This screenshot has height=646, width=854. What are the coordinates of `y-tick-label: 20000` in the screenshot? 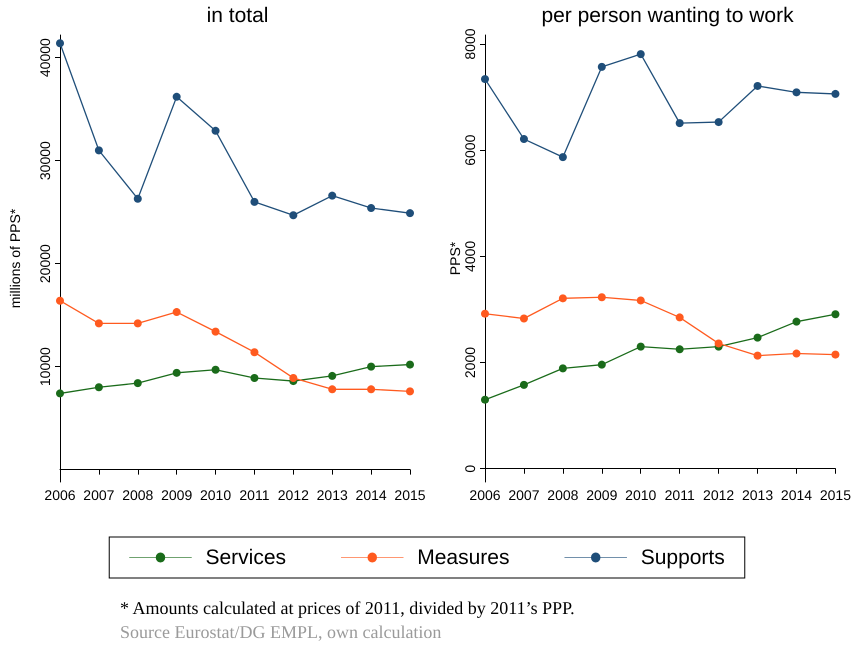 It's located at (45, 264).